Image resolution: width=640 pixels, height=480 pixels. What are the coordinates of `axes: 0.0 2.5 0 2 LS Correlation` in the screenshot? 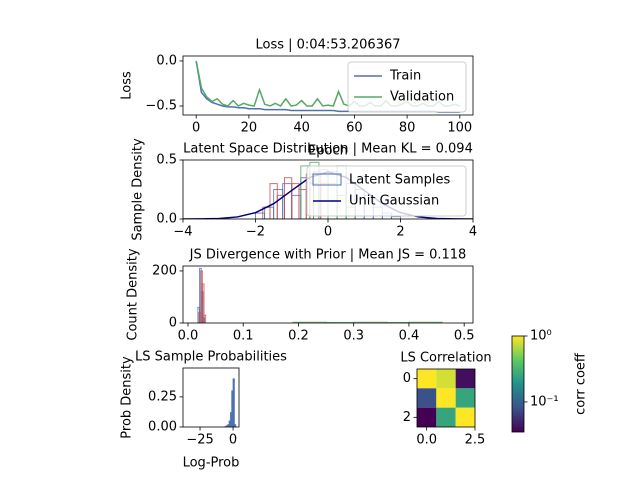 It's located at (445, 399).